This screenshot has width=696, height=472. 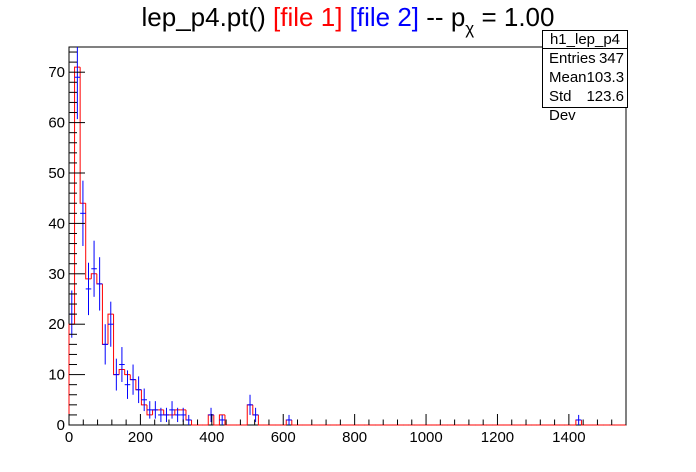 I want to click on title-p-subscript: χ, so click(x=470, y=28).